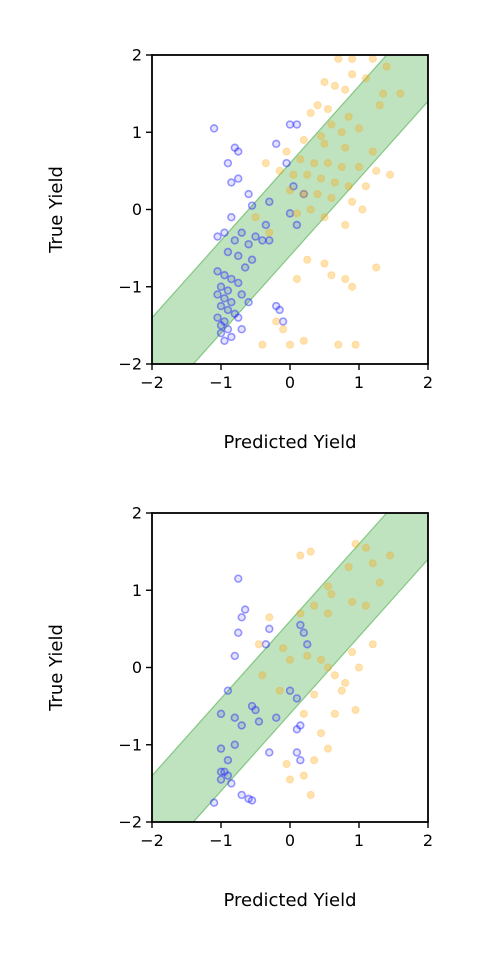 The image size is (480, 960). What do you see at coordinates (137, 209) in the screenshot?
I see `y-tick-label: 0` at bounding box center [137, 209].